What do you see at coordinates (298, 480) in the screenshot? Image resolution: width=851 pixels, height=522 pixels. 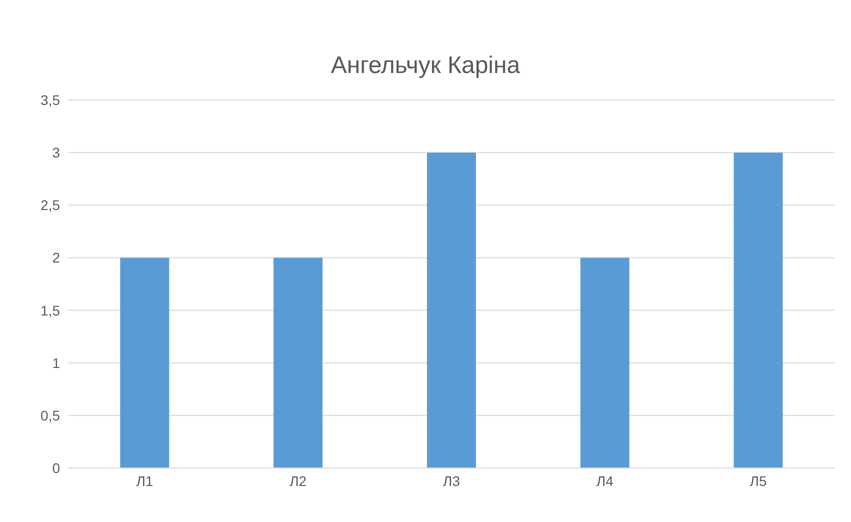 I see `x-tick-label: Л2` at bounding box center [298, 480].